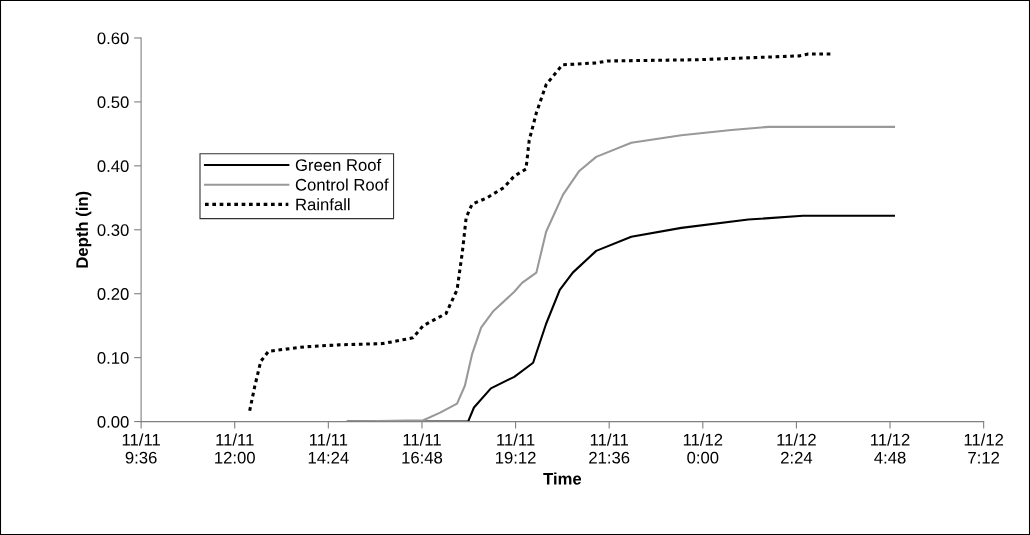 The height and width of the screenshot is (535, 1030). I want to click on legend-label: Control Roof, so click(342, 184).